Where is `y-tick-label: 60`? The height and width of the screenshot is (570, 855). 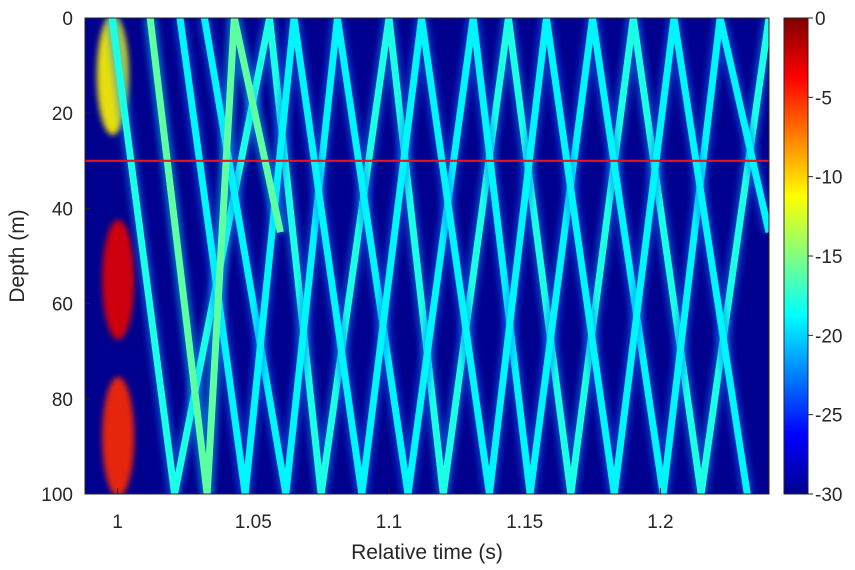
y-tick-label: 60 is located at coordinates (62, 305).